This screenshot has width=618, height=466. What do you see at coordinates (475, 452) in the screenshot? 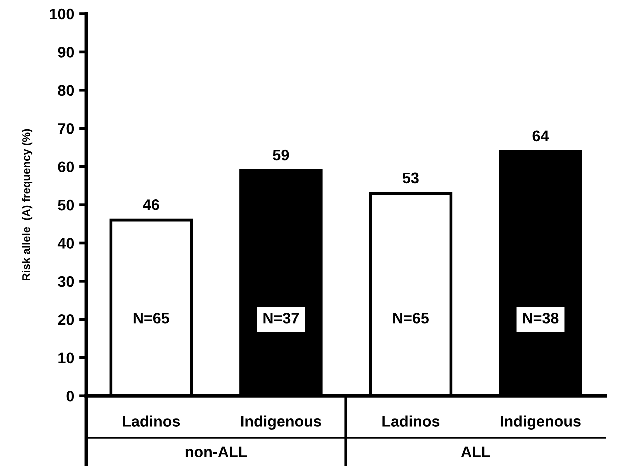
I see `text: ALL` at bounding box center [475, 452].